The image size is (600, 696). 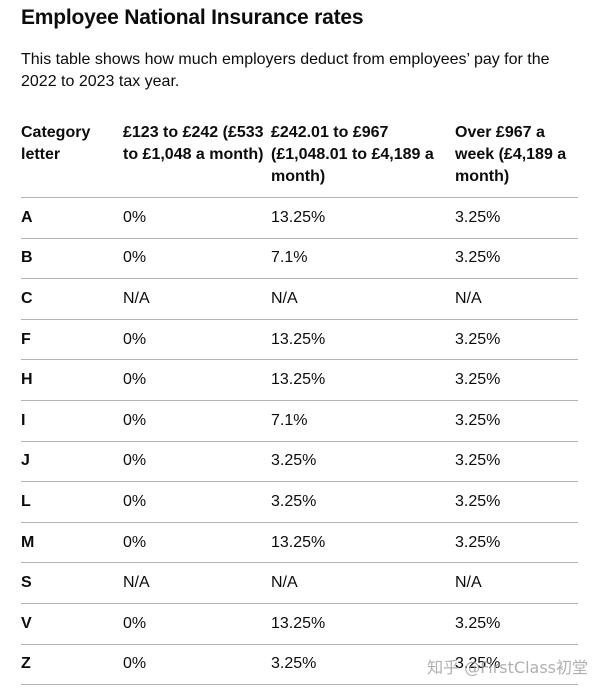 What do you see at coordinates (192, 17) in the screenshot?
I see `page-title: Employee National Insurance rates` at bounding box center [192, 17].